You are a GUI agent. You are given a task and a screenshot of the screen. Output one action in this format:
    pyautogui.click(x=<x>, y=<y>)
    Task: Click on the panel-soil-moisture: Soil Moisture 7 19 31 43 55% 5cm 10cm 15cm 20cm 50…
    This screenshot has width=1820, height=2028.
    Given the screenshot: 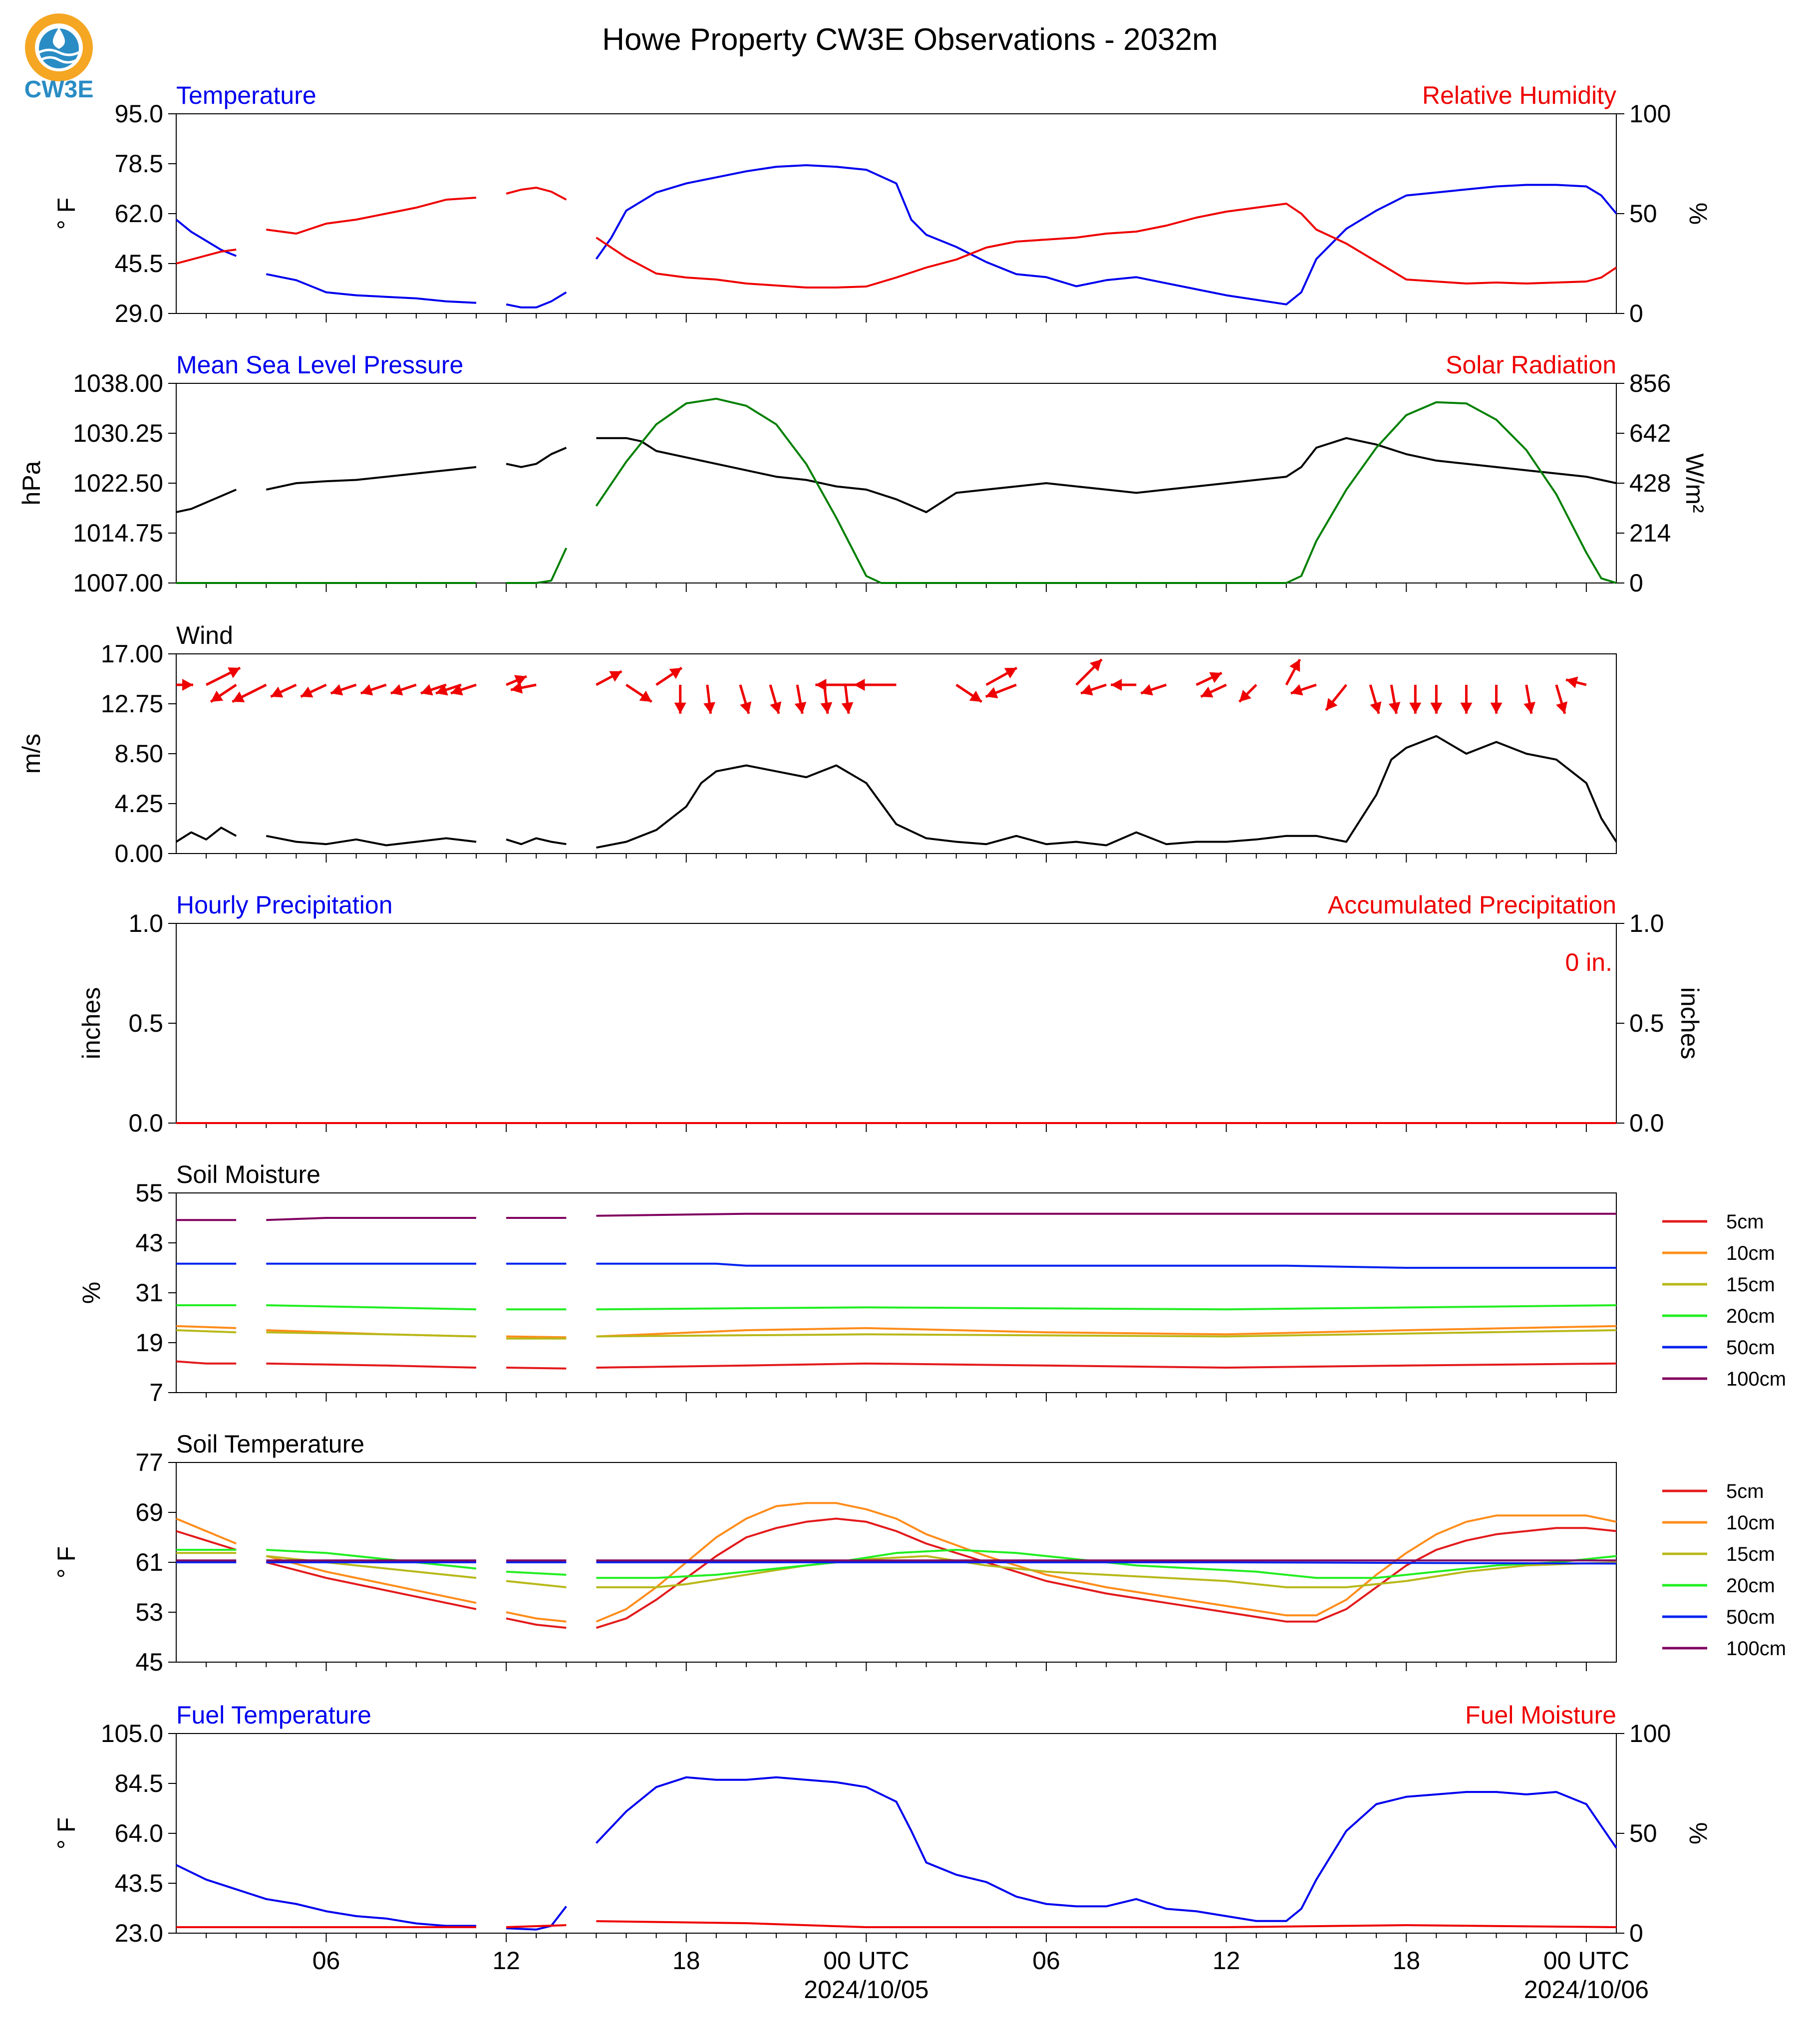 What is the action you would take?
    pyautogui.click(x=931, y=1283)
    